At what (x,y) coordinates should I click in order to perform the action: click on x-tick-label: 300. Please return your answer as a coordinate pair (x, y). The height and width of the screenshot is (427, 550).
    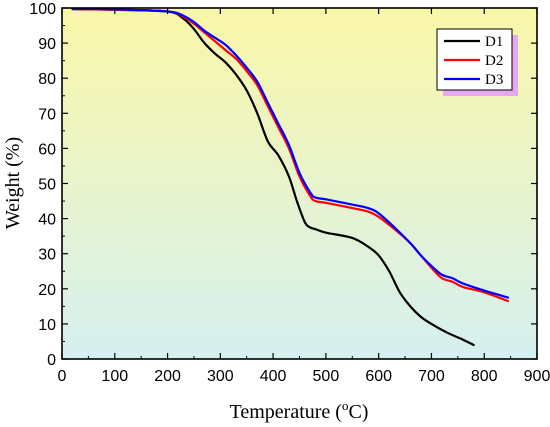
    Looking at the image, I should click on (220, 376).